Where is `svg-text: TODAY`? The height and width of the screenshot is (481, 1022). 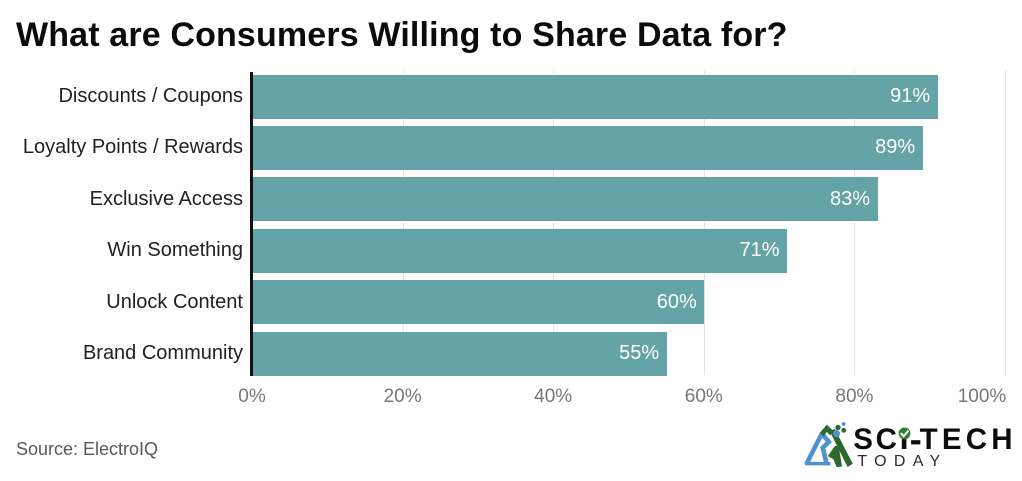
svg-text: TODAY is located at coordinates (902, 461).